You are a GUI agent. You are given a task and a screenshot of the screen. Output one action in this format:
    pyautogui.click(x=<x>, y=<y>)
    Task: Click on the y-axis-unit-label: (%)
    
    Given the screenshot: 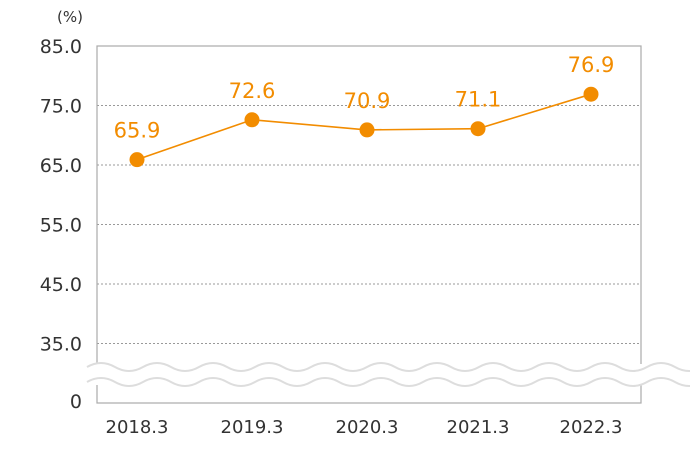 What is the action you would take?
    pyautogui.click(x=70, y=17)
    